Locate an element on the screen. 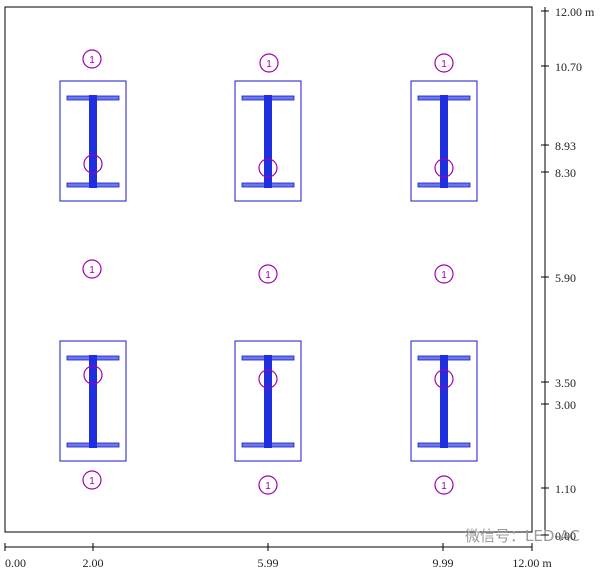 The height and width of the screenshot is (580, 616). axis-label: 8.30 is located at coordinates (565, 173).